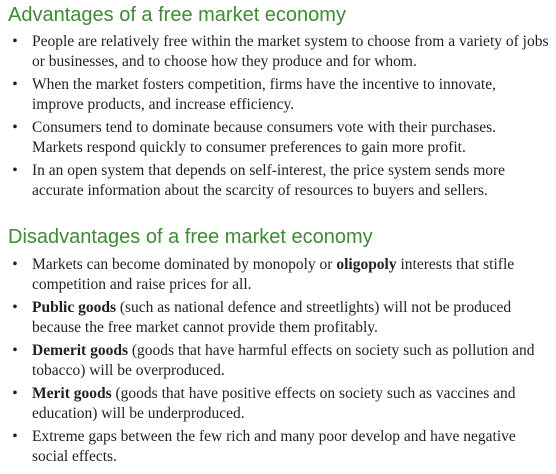 This screenshot has height=474, width=556. I want to click on item-line: competition and raise prices for all., so click(142, 284).